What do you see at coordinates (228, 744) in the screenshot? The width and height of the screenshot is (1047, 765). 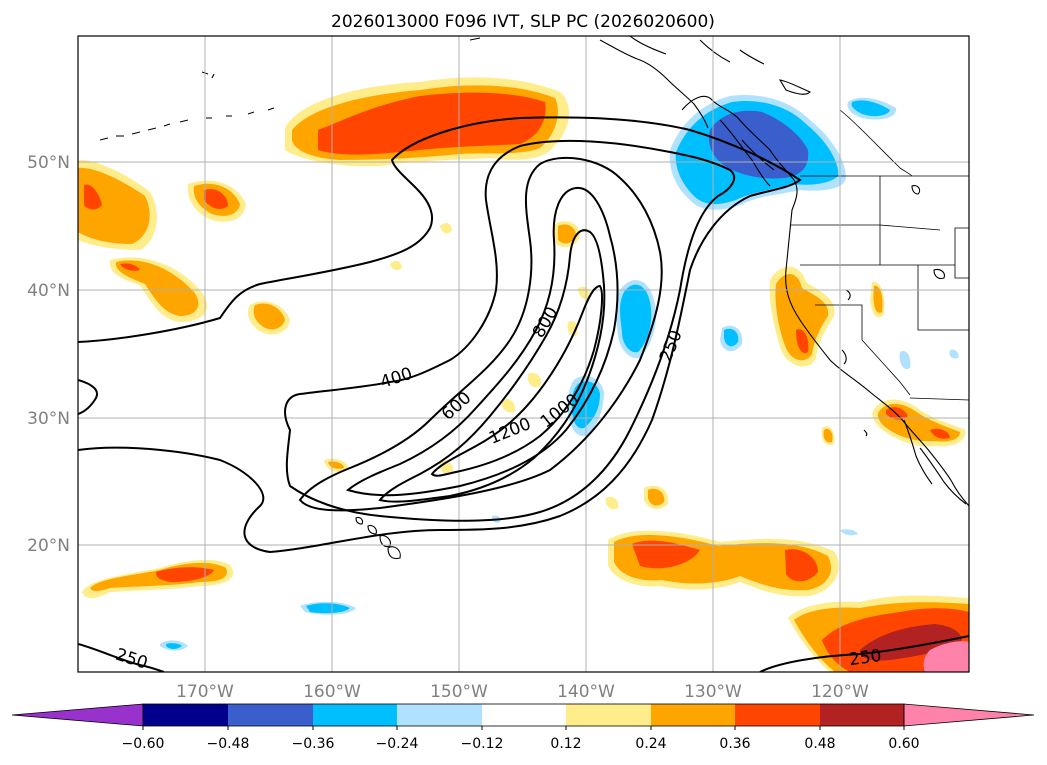 I see `colorbar-tick-2: −0.48` at bounding box center [228, 744].